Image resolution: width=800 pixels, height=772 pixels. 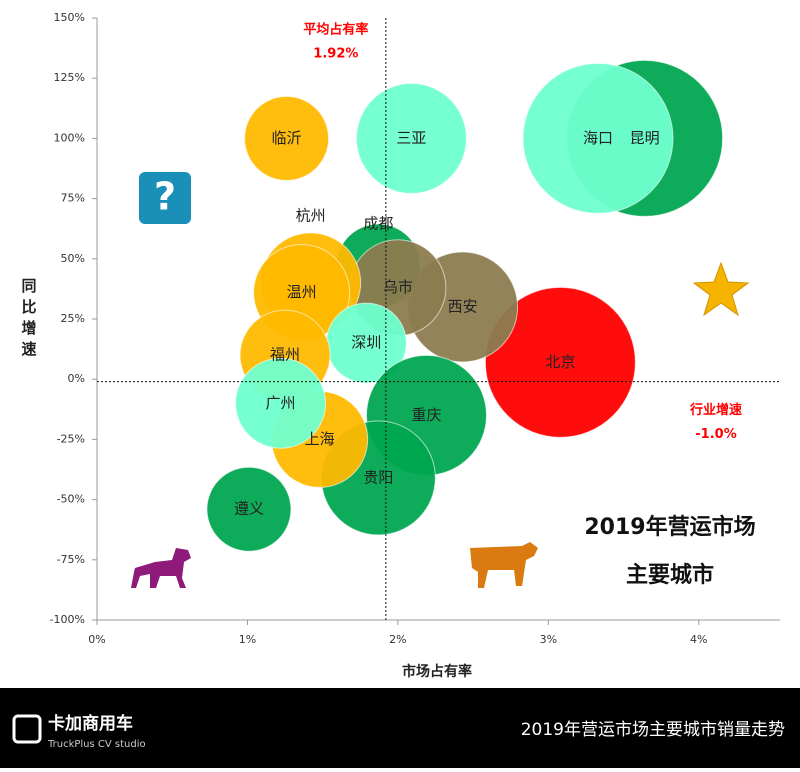 I want to click on x-tick-label: 4%, so click(x=698, y=639).